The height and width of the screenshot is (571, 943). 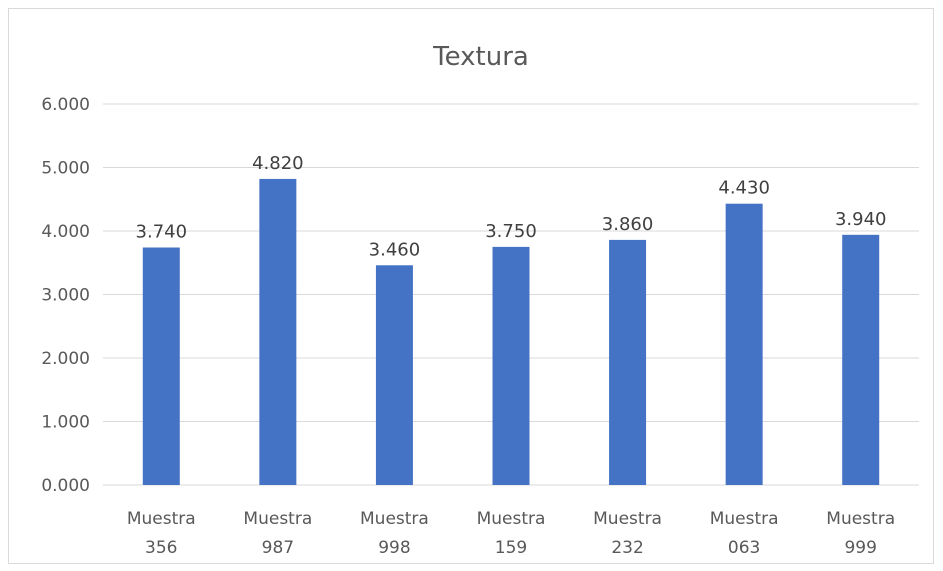 What do you see at coordinates (161, 548) in the screenshot?
I see `x-tick-label: 356` at bounding box center [161, 548].